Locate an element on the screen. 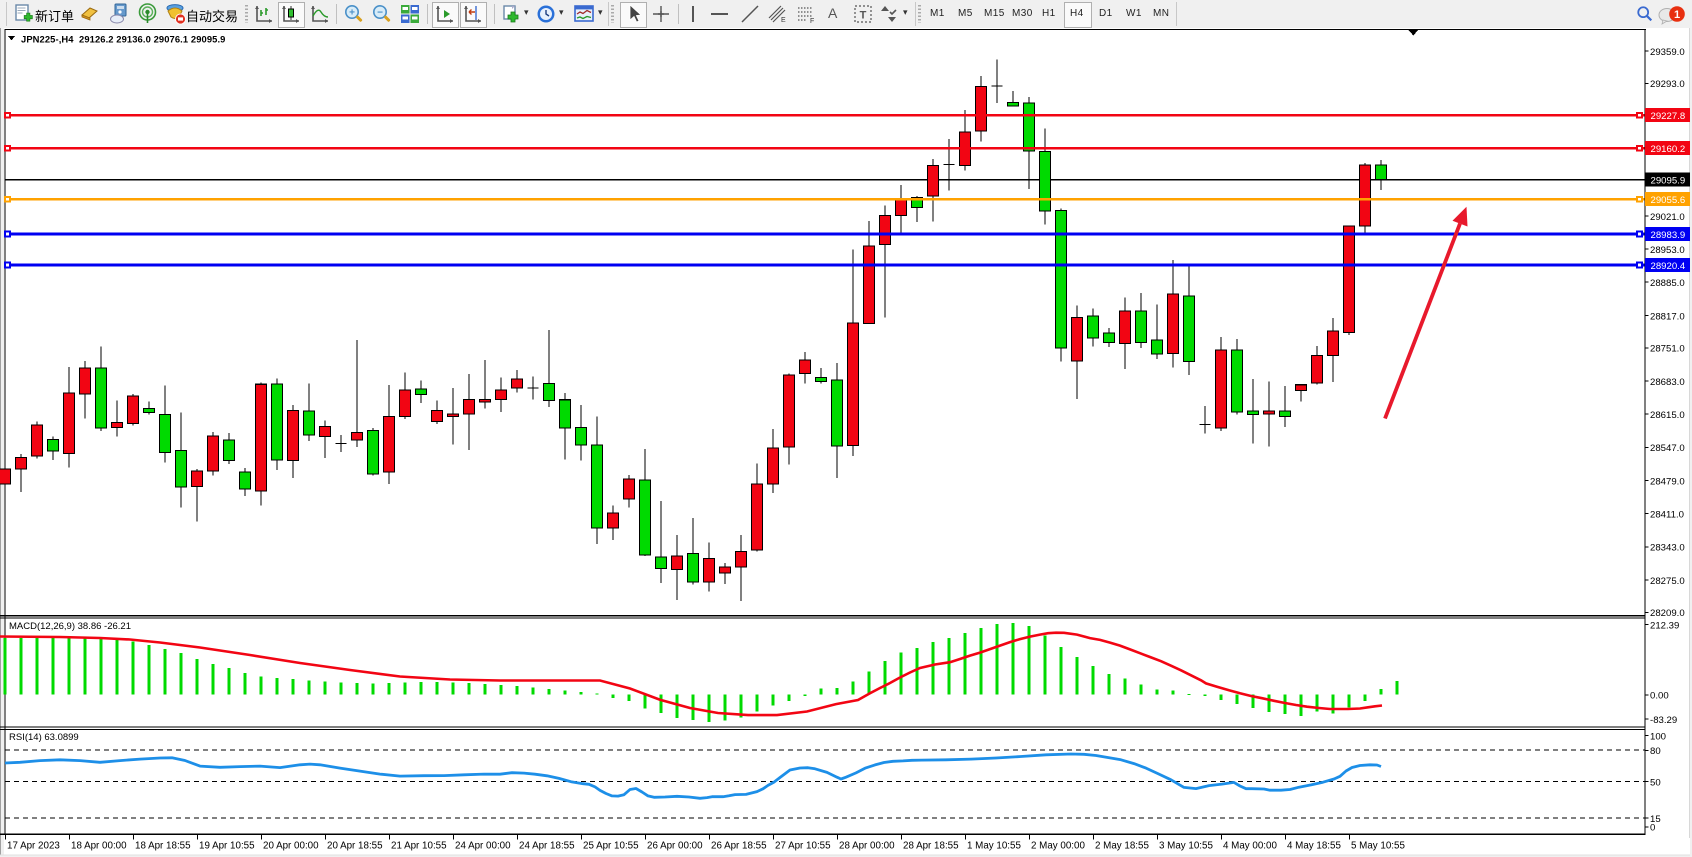  svg-text: 28953.0 is located at coordinates (1667, 250).